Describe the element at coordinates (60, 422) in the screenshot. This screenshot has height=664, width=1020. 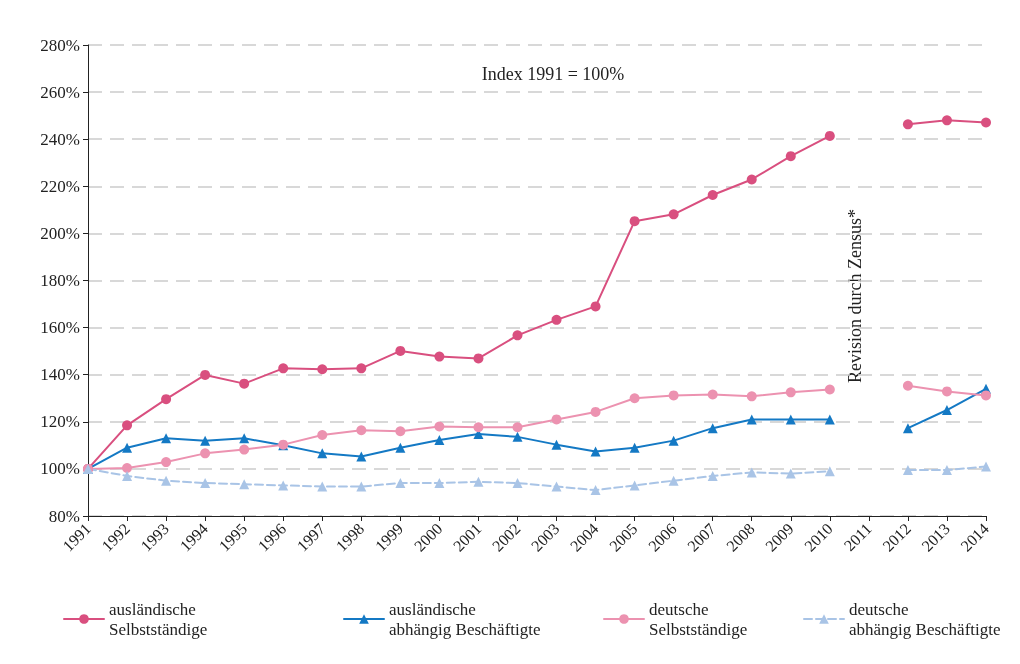
I see `y-tick-label: 120%` at that location.